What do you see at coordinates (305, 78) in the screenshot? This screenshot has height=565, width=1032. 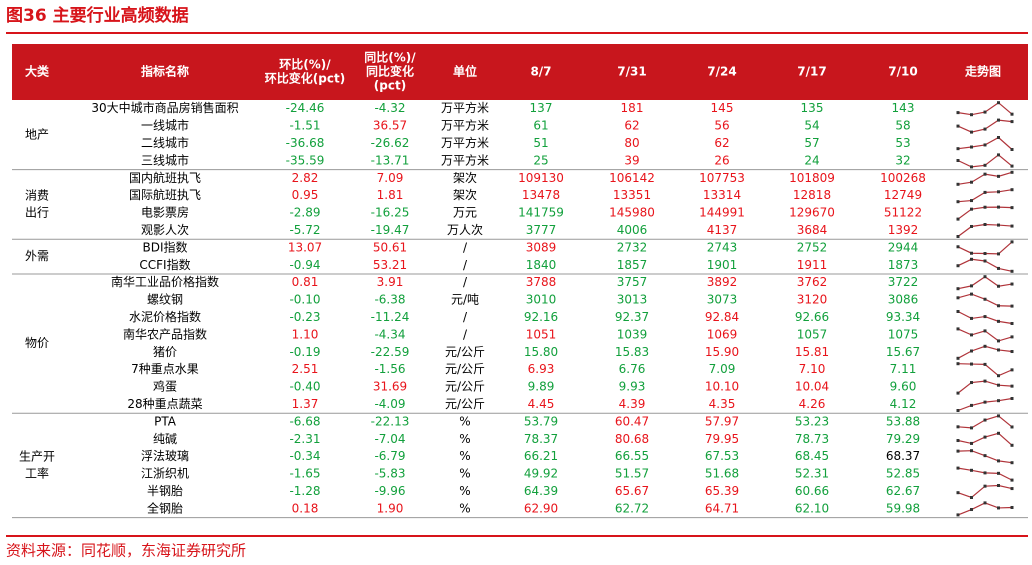 I see `column-header: 环比变化(pct)` at bounding box center [305, 78].